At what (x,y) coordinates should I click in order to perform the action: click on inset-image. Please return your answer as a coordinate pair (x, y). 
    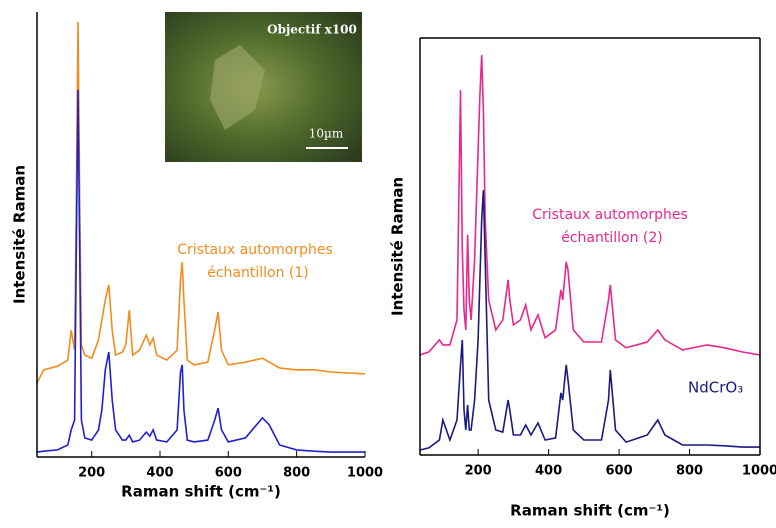
    Looking at the image, I should click on (263, 87).